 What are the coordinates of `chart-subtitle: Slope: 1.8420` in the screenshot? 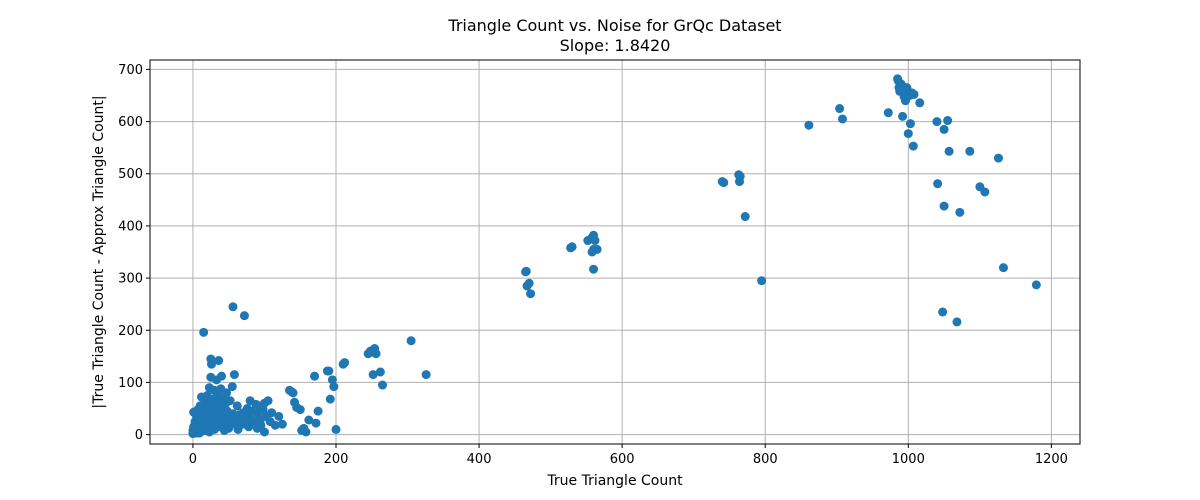 It's located at (615, 45).